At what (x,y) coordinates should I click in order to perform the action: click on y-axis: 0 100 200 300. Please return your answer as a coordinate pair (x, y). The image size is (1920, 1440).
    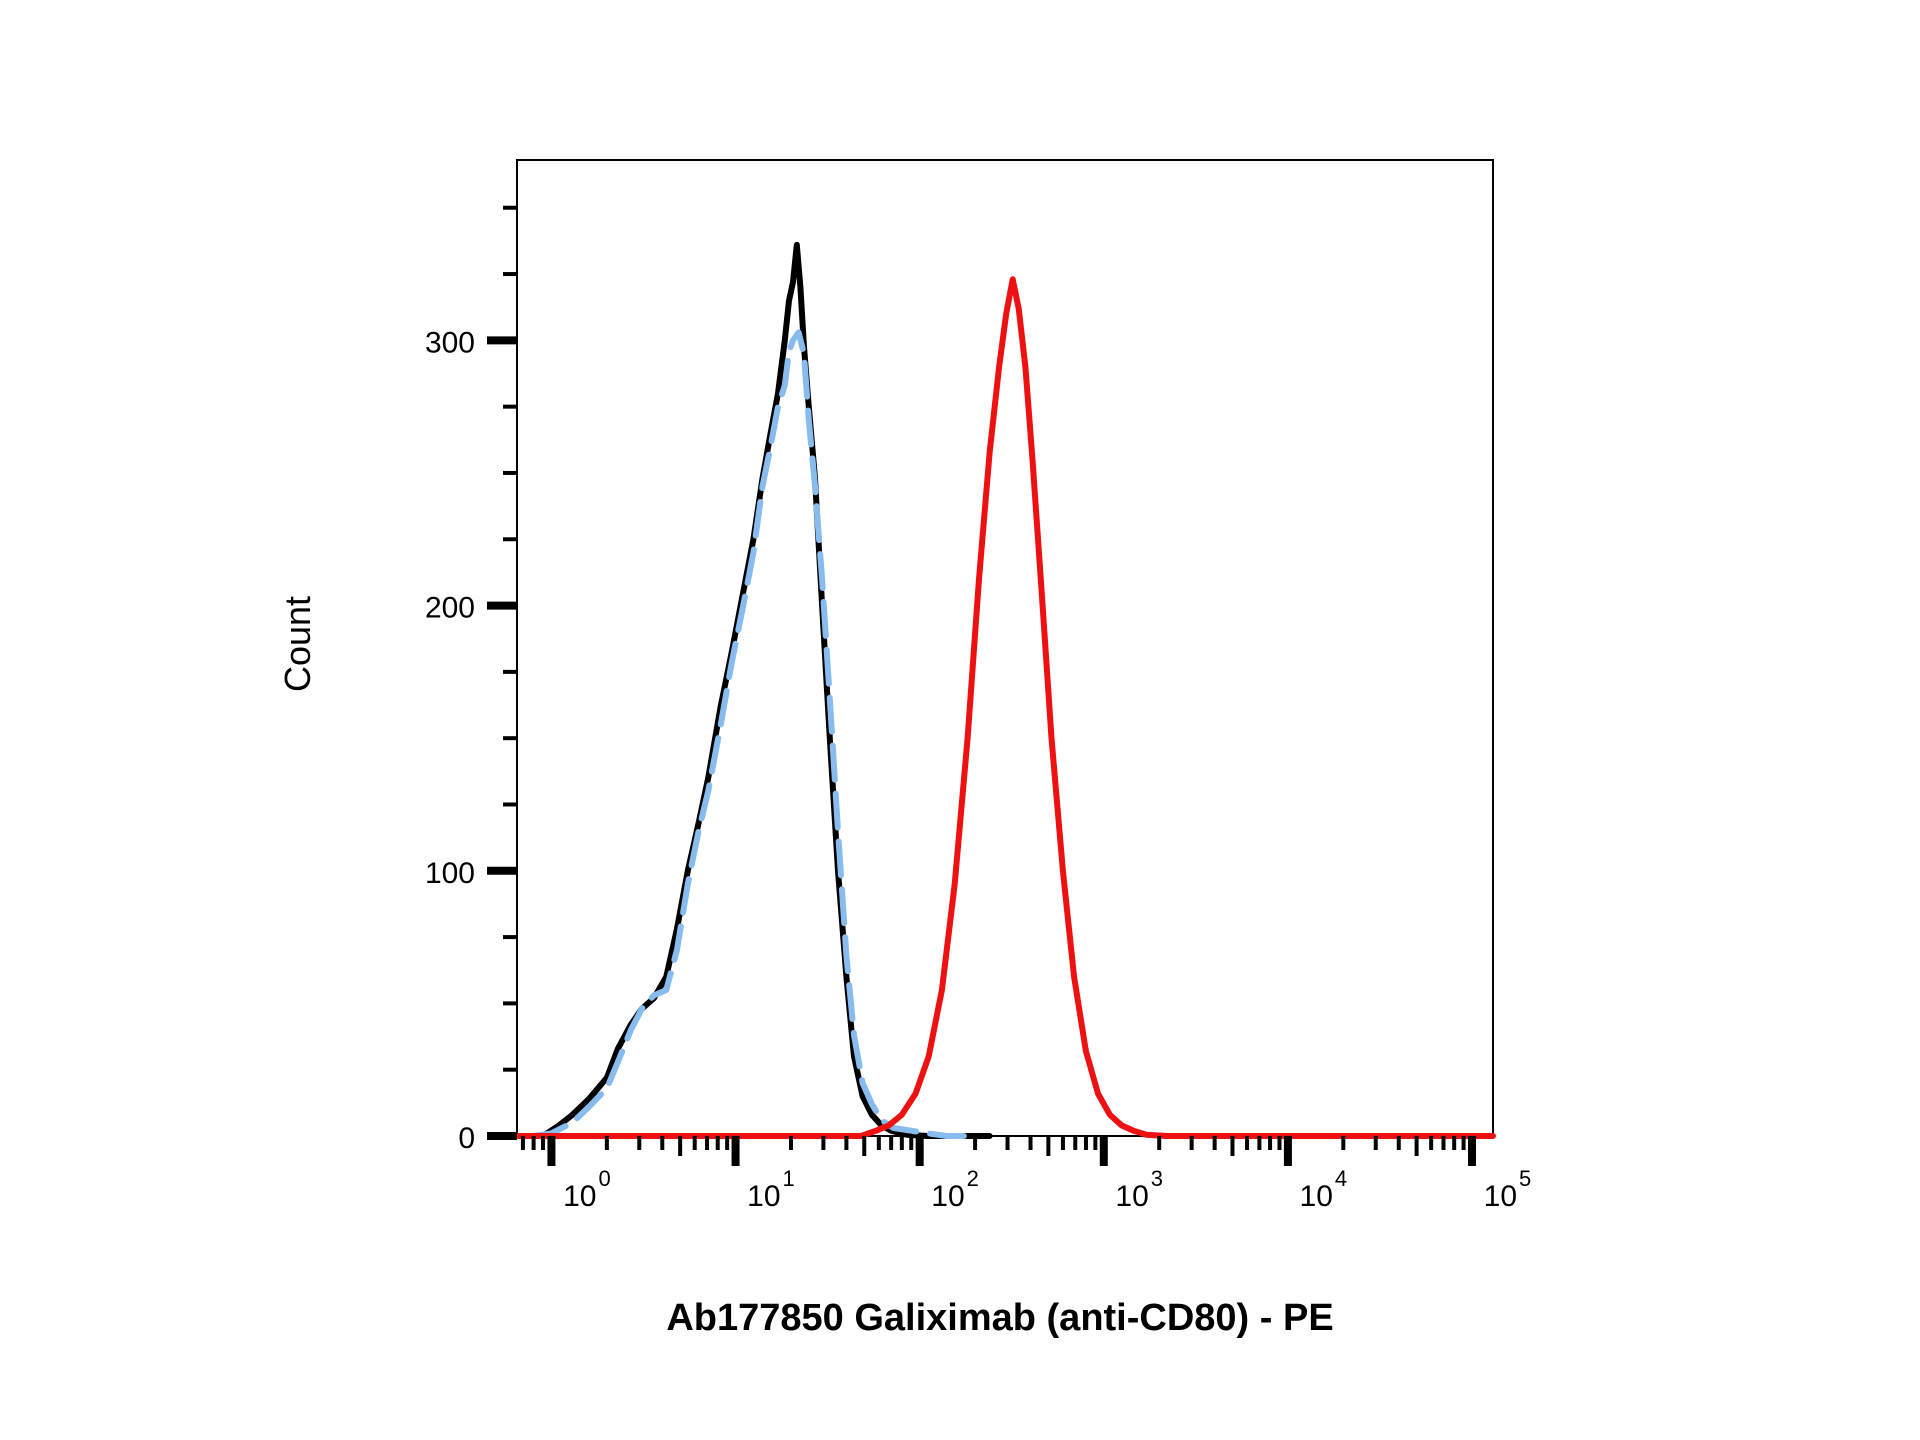
    Looking at the image, I should click on (471, 680).